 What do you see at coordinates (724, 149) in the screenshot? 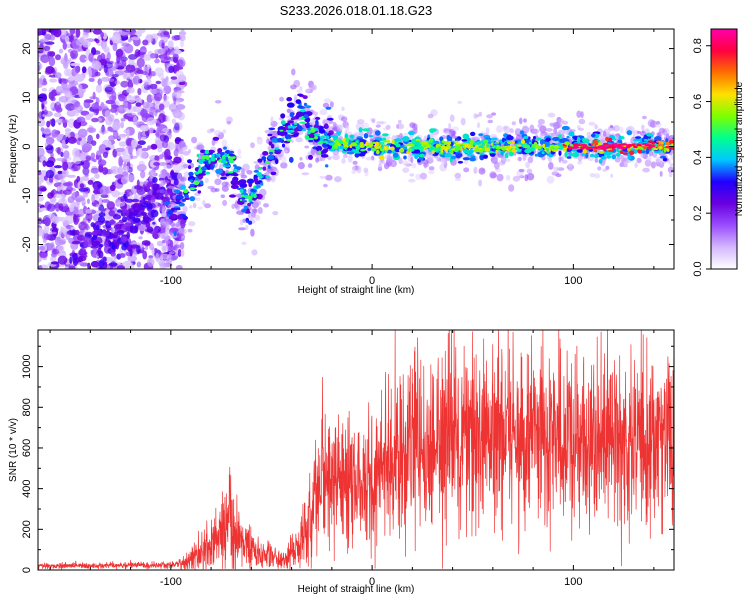
I see `colorbar-fill` at bounding box center [724, 149].